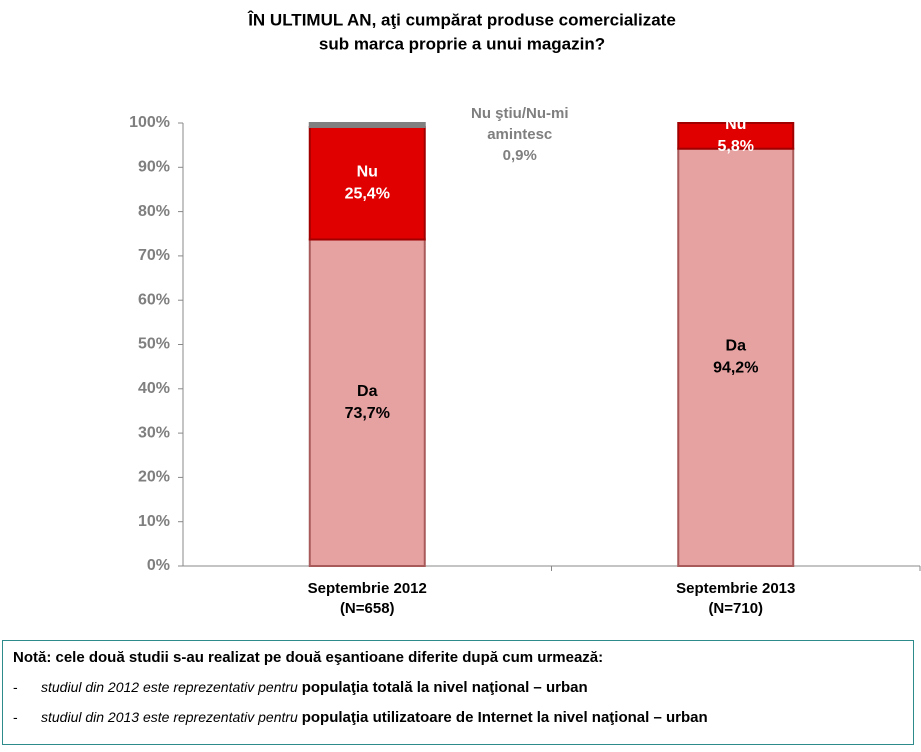  Describe the element at coordinates (154, 255) in the screenshot. I see `y-tick-label: 70%` at that location.